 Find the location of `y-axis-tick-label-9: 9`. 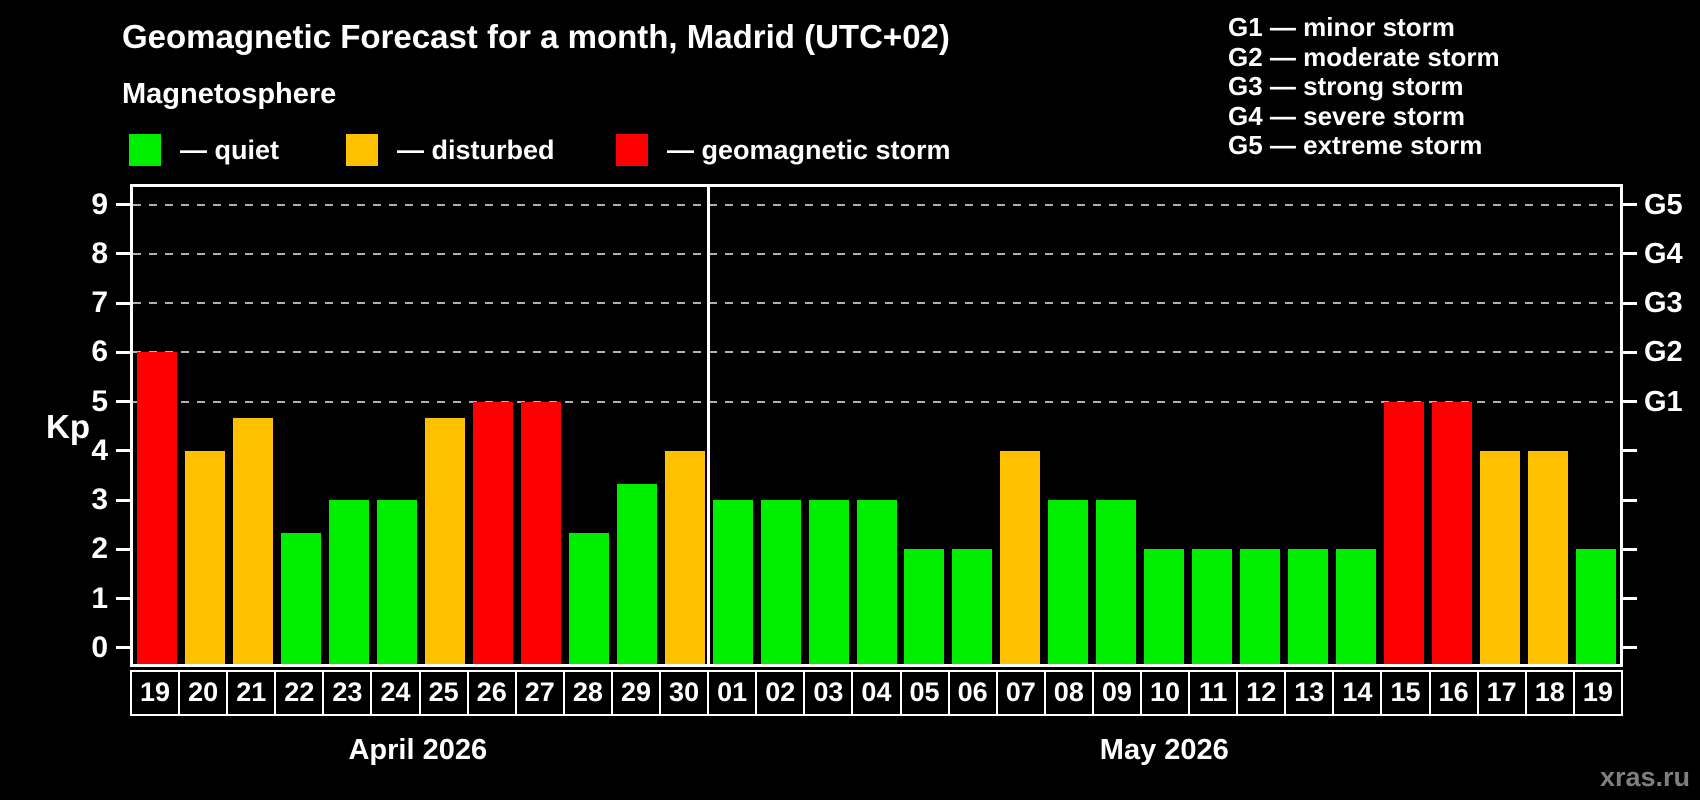

y-axis-tick-label-9: 9 is located at coordinates (99, 204).